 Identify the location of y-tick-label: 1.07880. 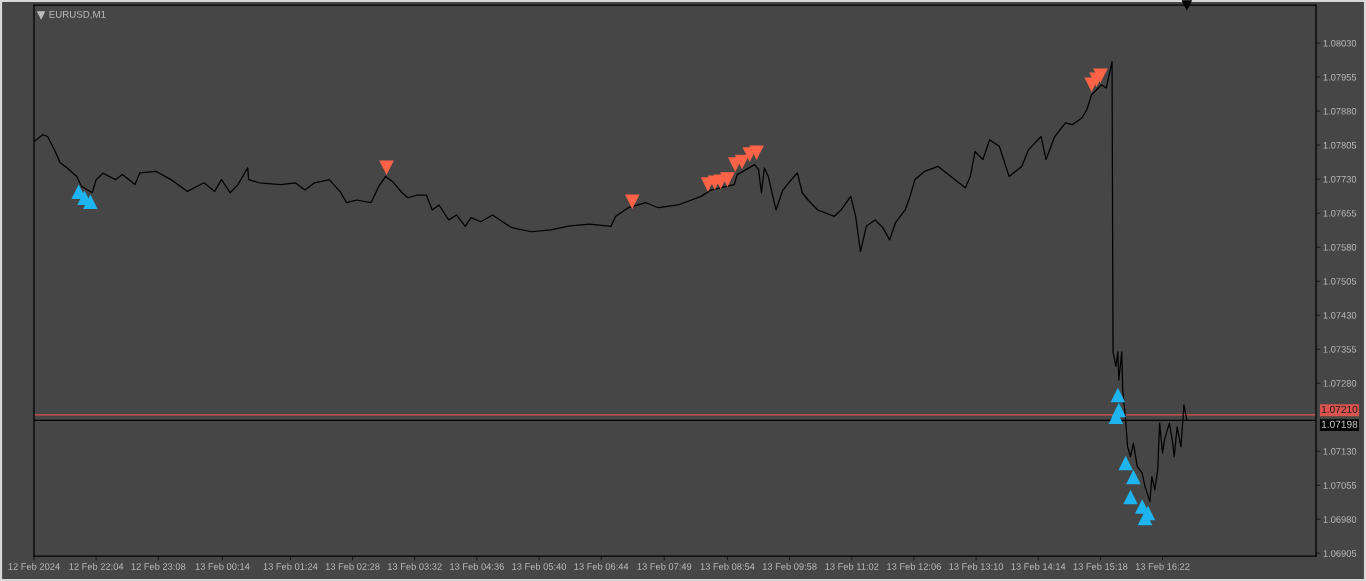
(1340, 111).